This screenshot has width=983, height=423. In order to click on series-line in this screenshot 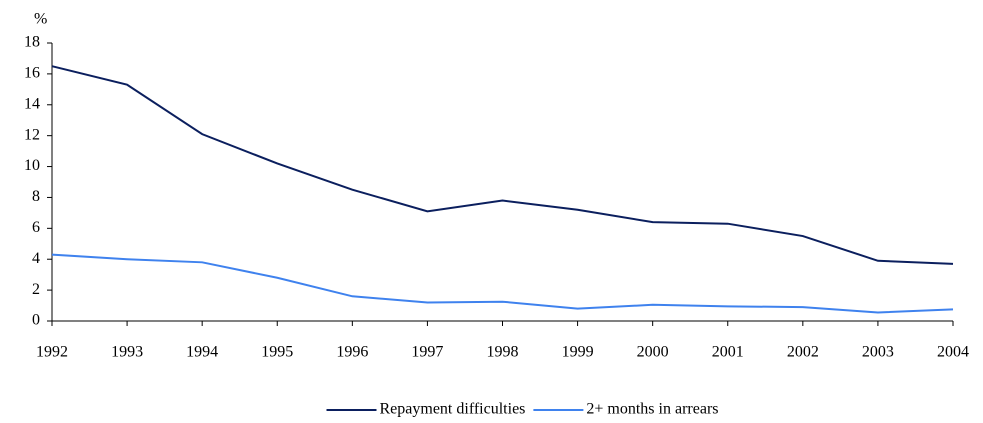, I will do `click(502, 283)`.